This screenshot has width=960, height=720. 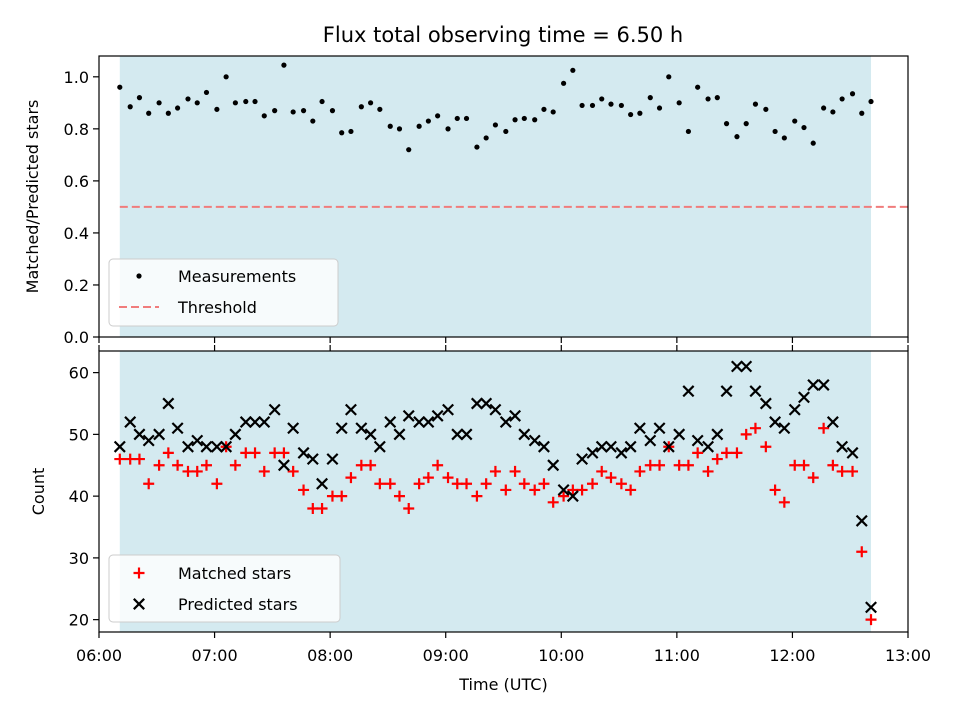 What do you see at coordinates (76, 77) in the screenshot?
I see `top-y-tick-label: 1.0` at bounding box center [76, 77].